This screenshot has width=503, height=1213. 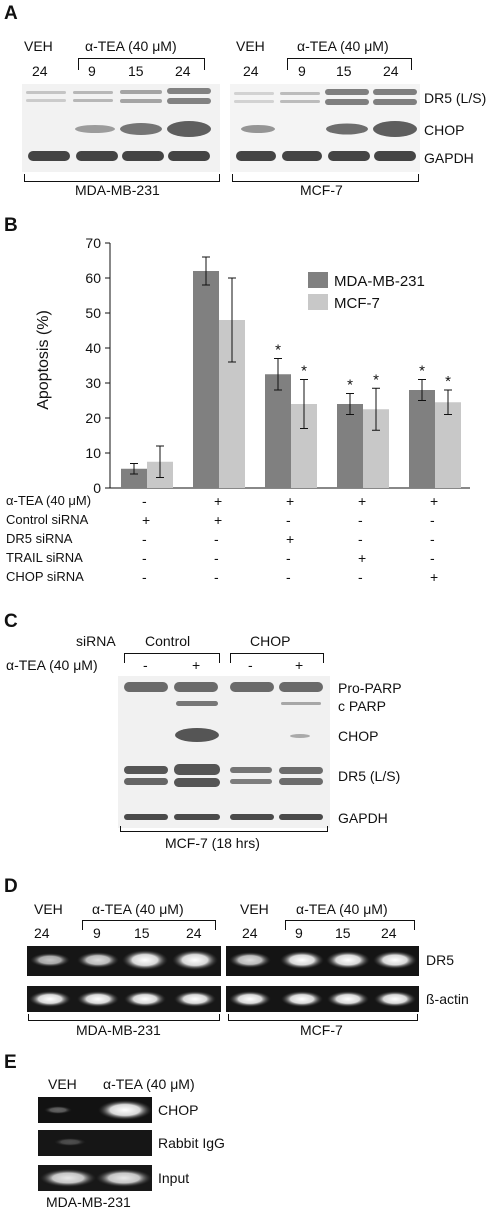 I want to click on sirna-chop: CHOP, so click(x=270, y=641).